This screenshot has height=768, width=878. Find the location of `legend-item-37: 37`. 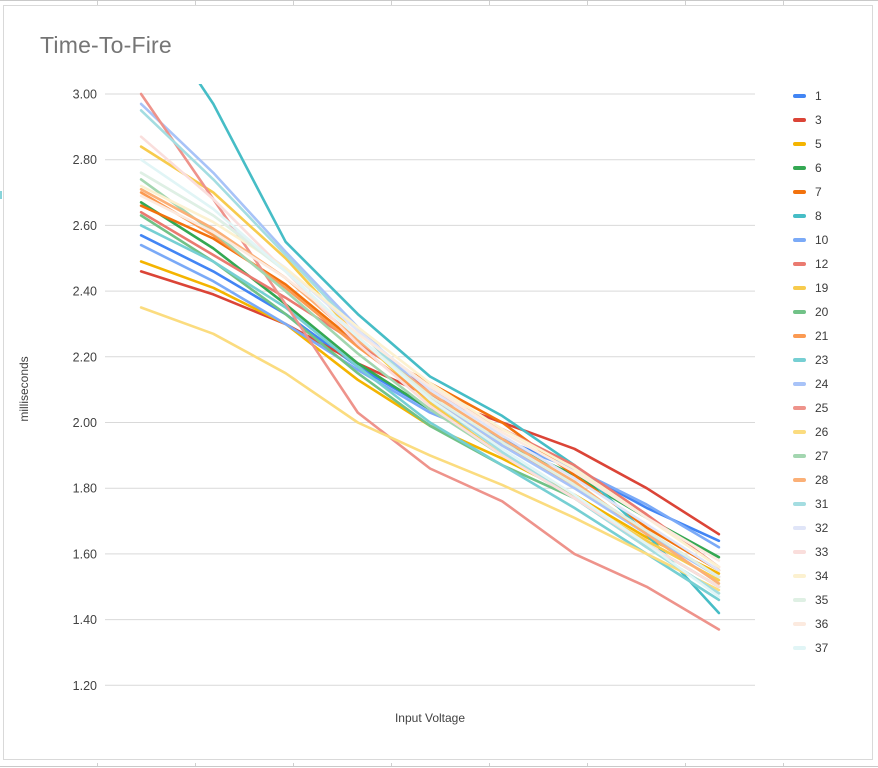

legend-item-37: 37 is located at coordinates (832, 648).